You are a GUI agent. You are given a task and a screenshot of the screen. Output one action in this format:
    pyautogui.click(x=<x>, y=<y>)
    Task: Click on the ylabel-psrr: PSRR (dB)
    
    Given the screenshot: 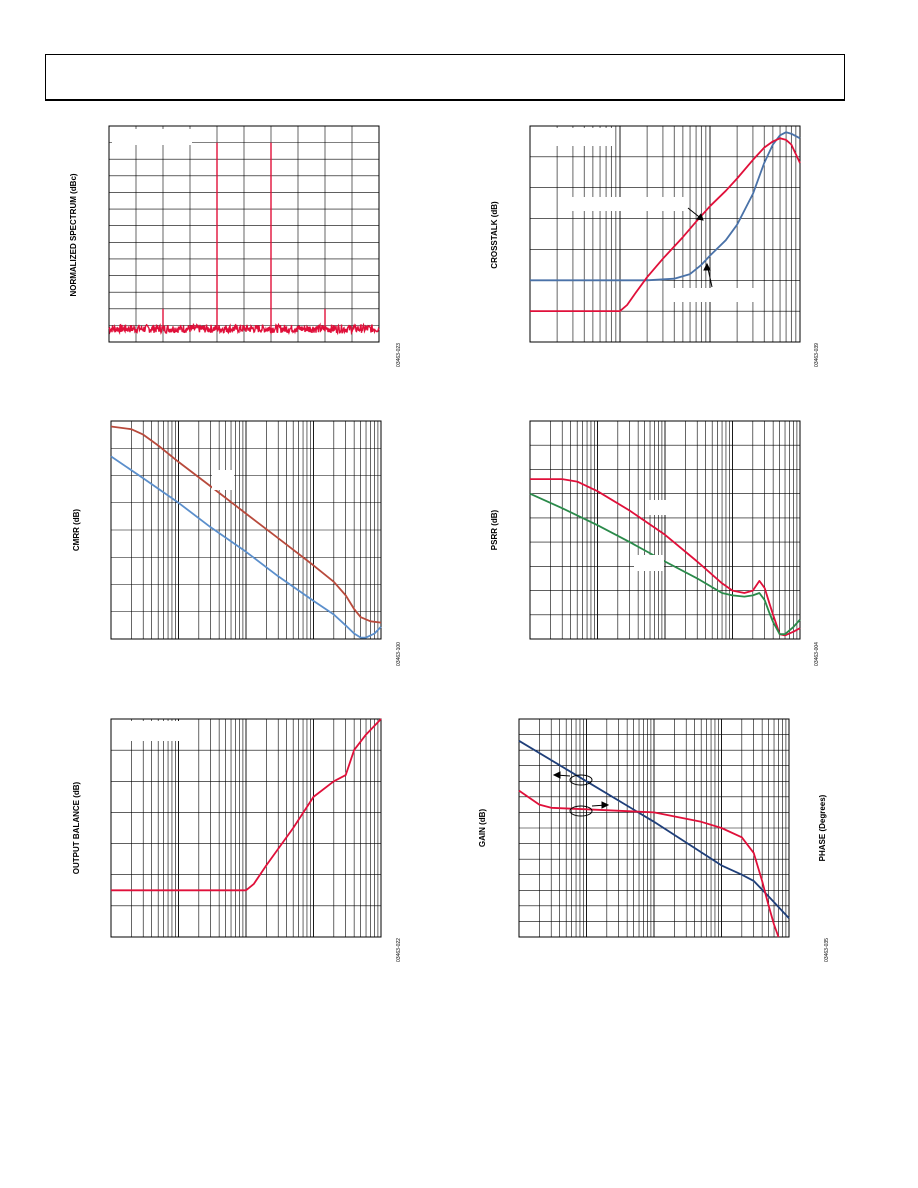 What is the action you would take?
    pyautogui.click(x=494, y=529)
    